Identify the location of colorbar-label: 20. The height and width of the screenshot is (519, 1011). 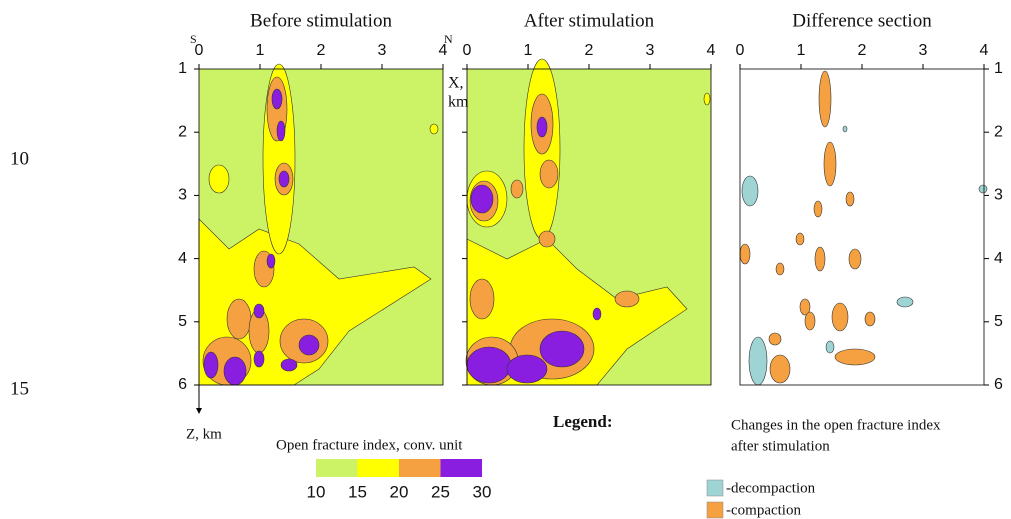
(399, 491).